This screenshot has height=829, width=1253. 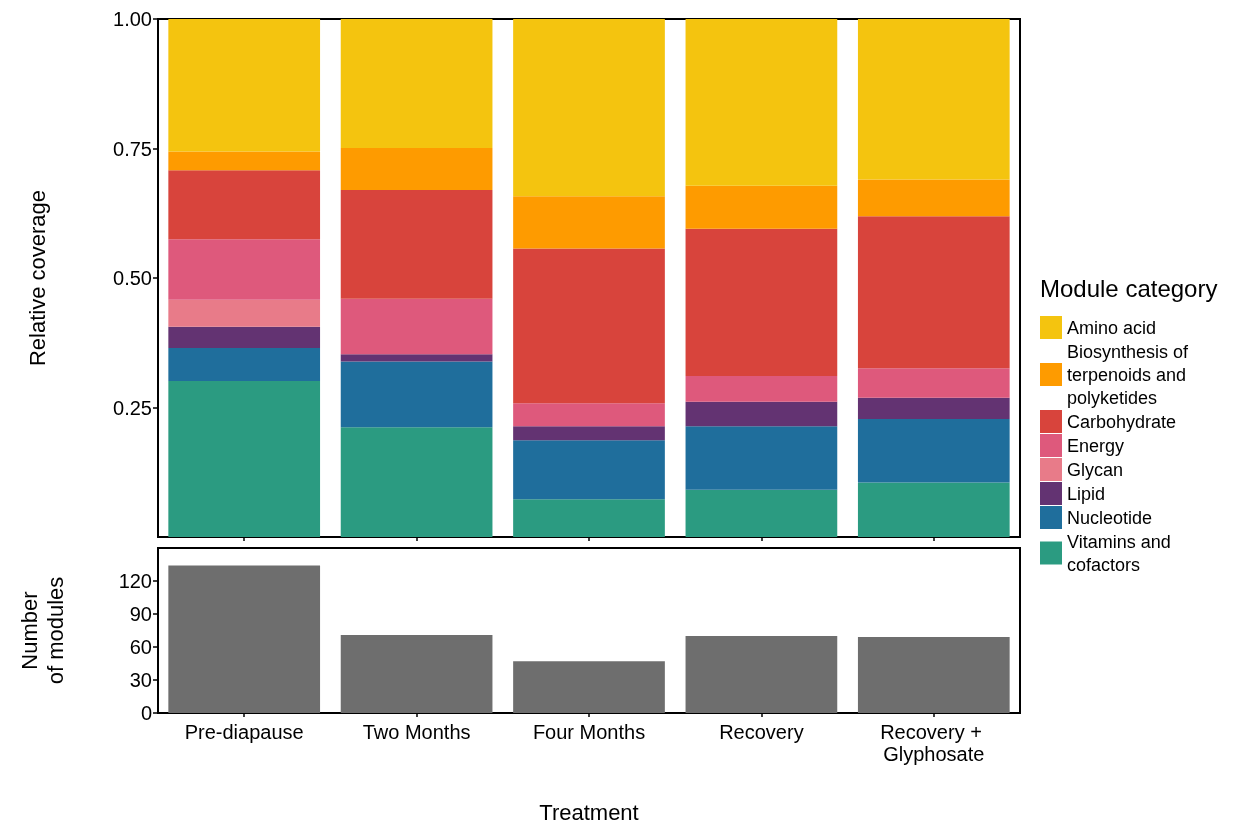 I want to click on legend-title: Module category, so click(x=1129, y=288).